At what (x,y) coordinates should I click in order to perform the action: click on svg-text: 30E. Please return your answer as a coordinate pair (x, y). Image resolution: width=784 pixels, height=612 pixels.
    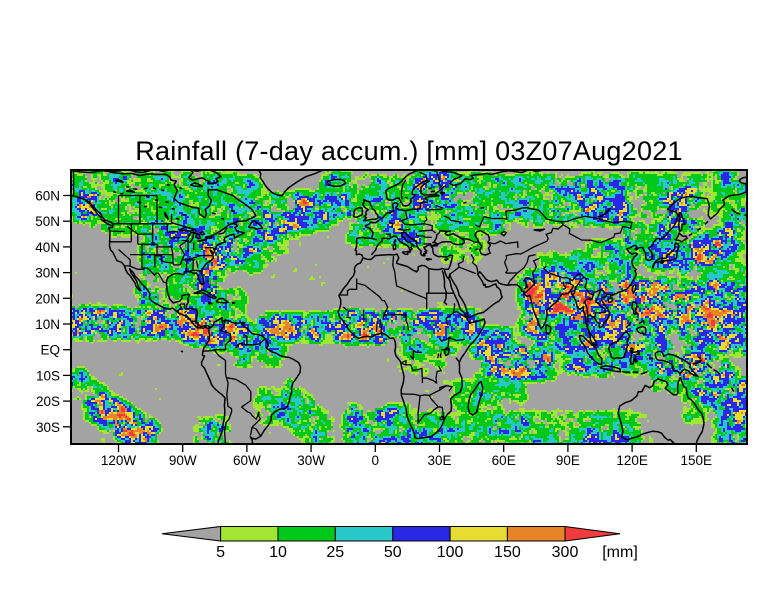
    Looking at the image, I should click on (439, 460).